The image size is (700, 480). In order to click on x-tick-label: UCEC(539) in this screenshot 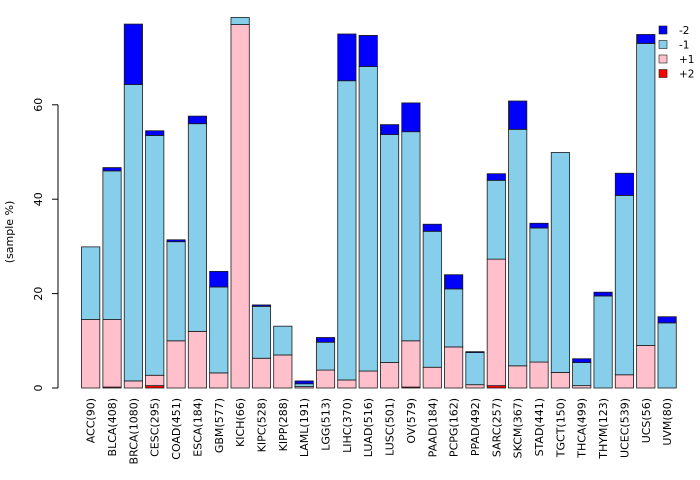, I will do `click(624, 428)`.